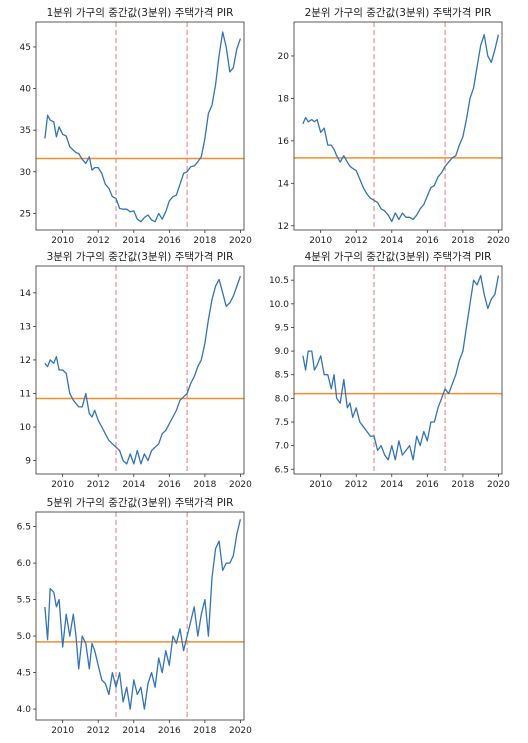 The width and height of the screenshot is (528, 743). Describe the element at coordinates (282, 423) in the screenshot. I see `y-tick-label: 7.5` at that location.